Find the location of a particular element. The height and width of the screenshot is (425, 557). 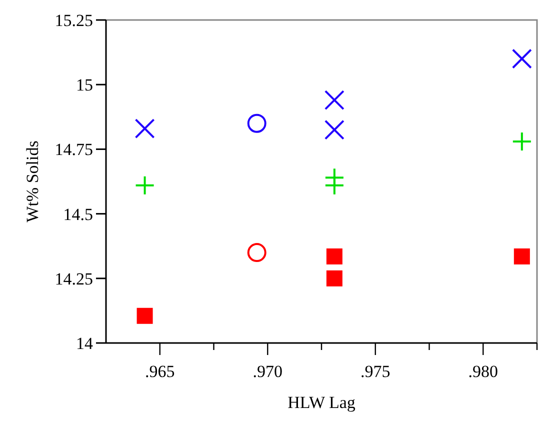

x-tick-label: .975 is located at coordinates (375, 371).